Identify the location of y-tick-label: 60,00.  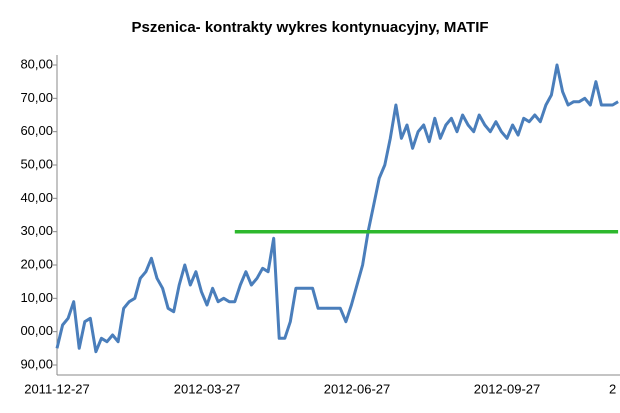
(36, 130).